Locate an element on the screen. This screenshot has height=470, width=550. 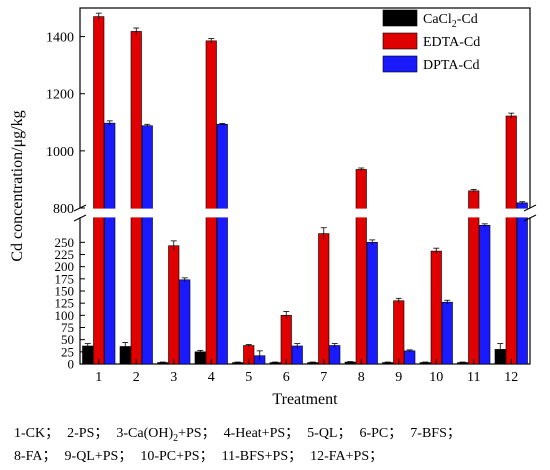
legend-swatch-CaCl2-Cd is located at coordinates (400, 18).